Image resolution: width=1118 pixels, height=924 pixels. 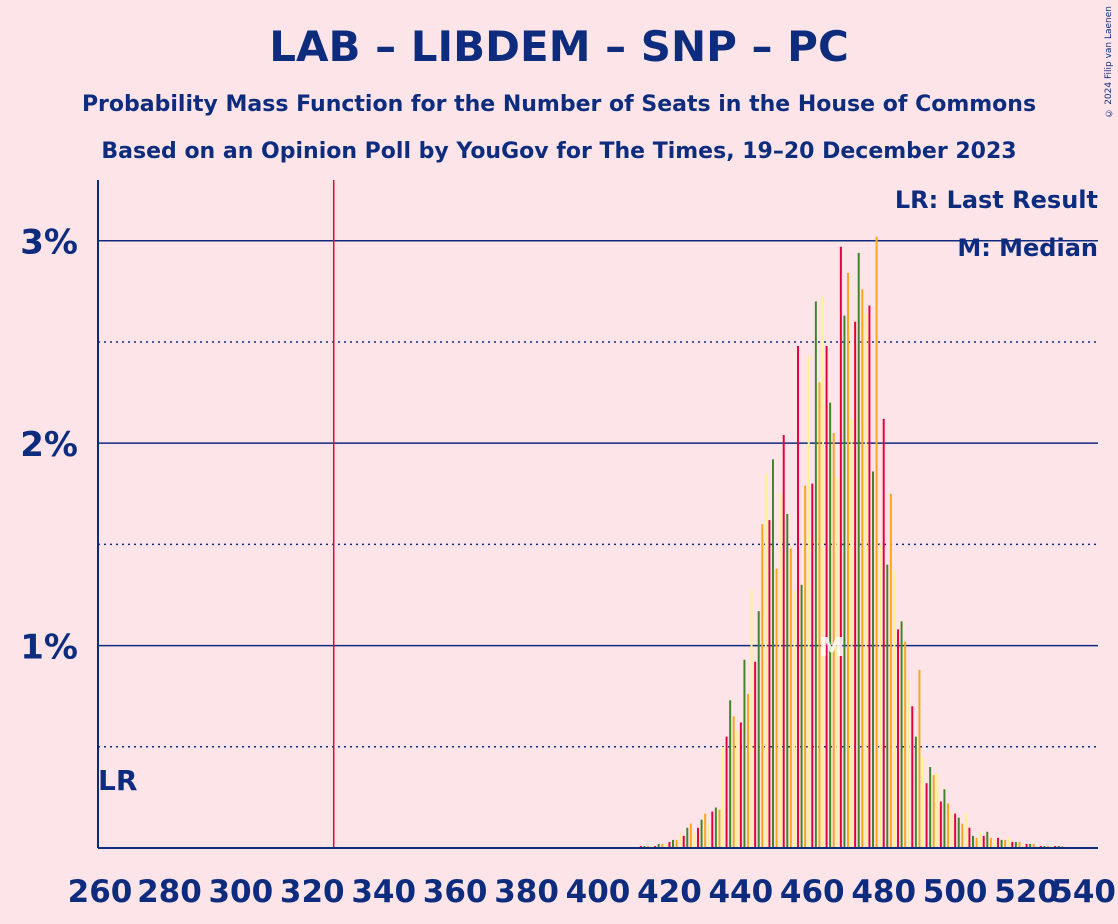 What do you see at coordinates (740, 892) in the screenshot?
I see `x-tick-label: 440` at bounding box center [740, 892].